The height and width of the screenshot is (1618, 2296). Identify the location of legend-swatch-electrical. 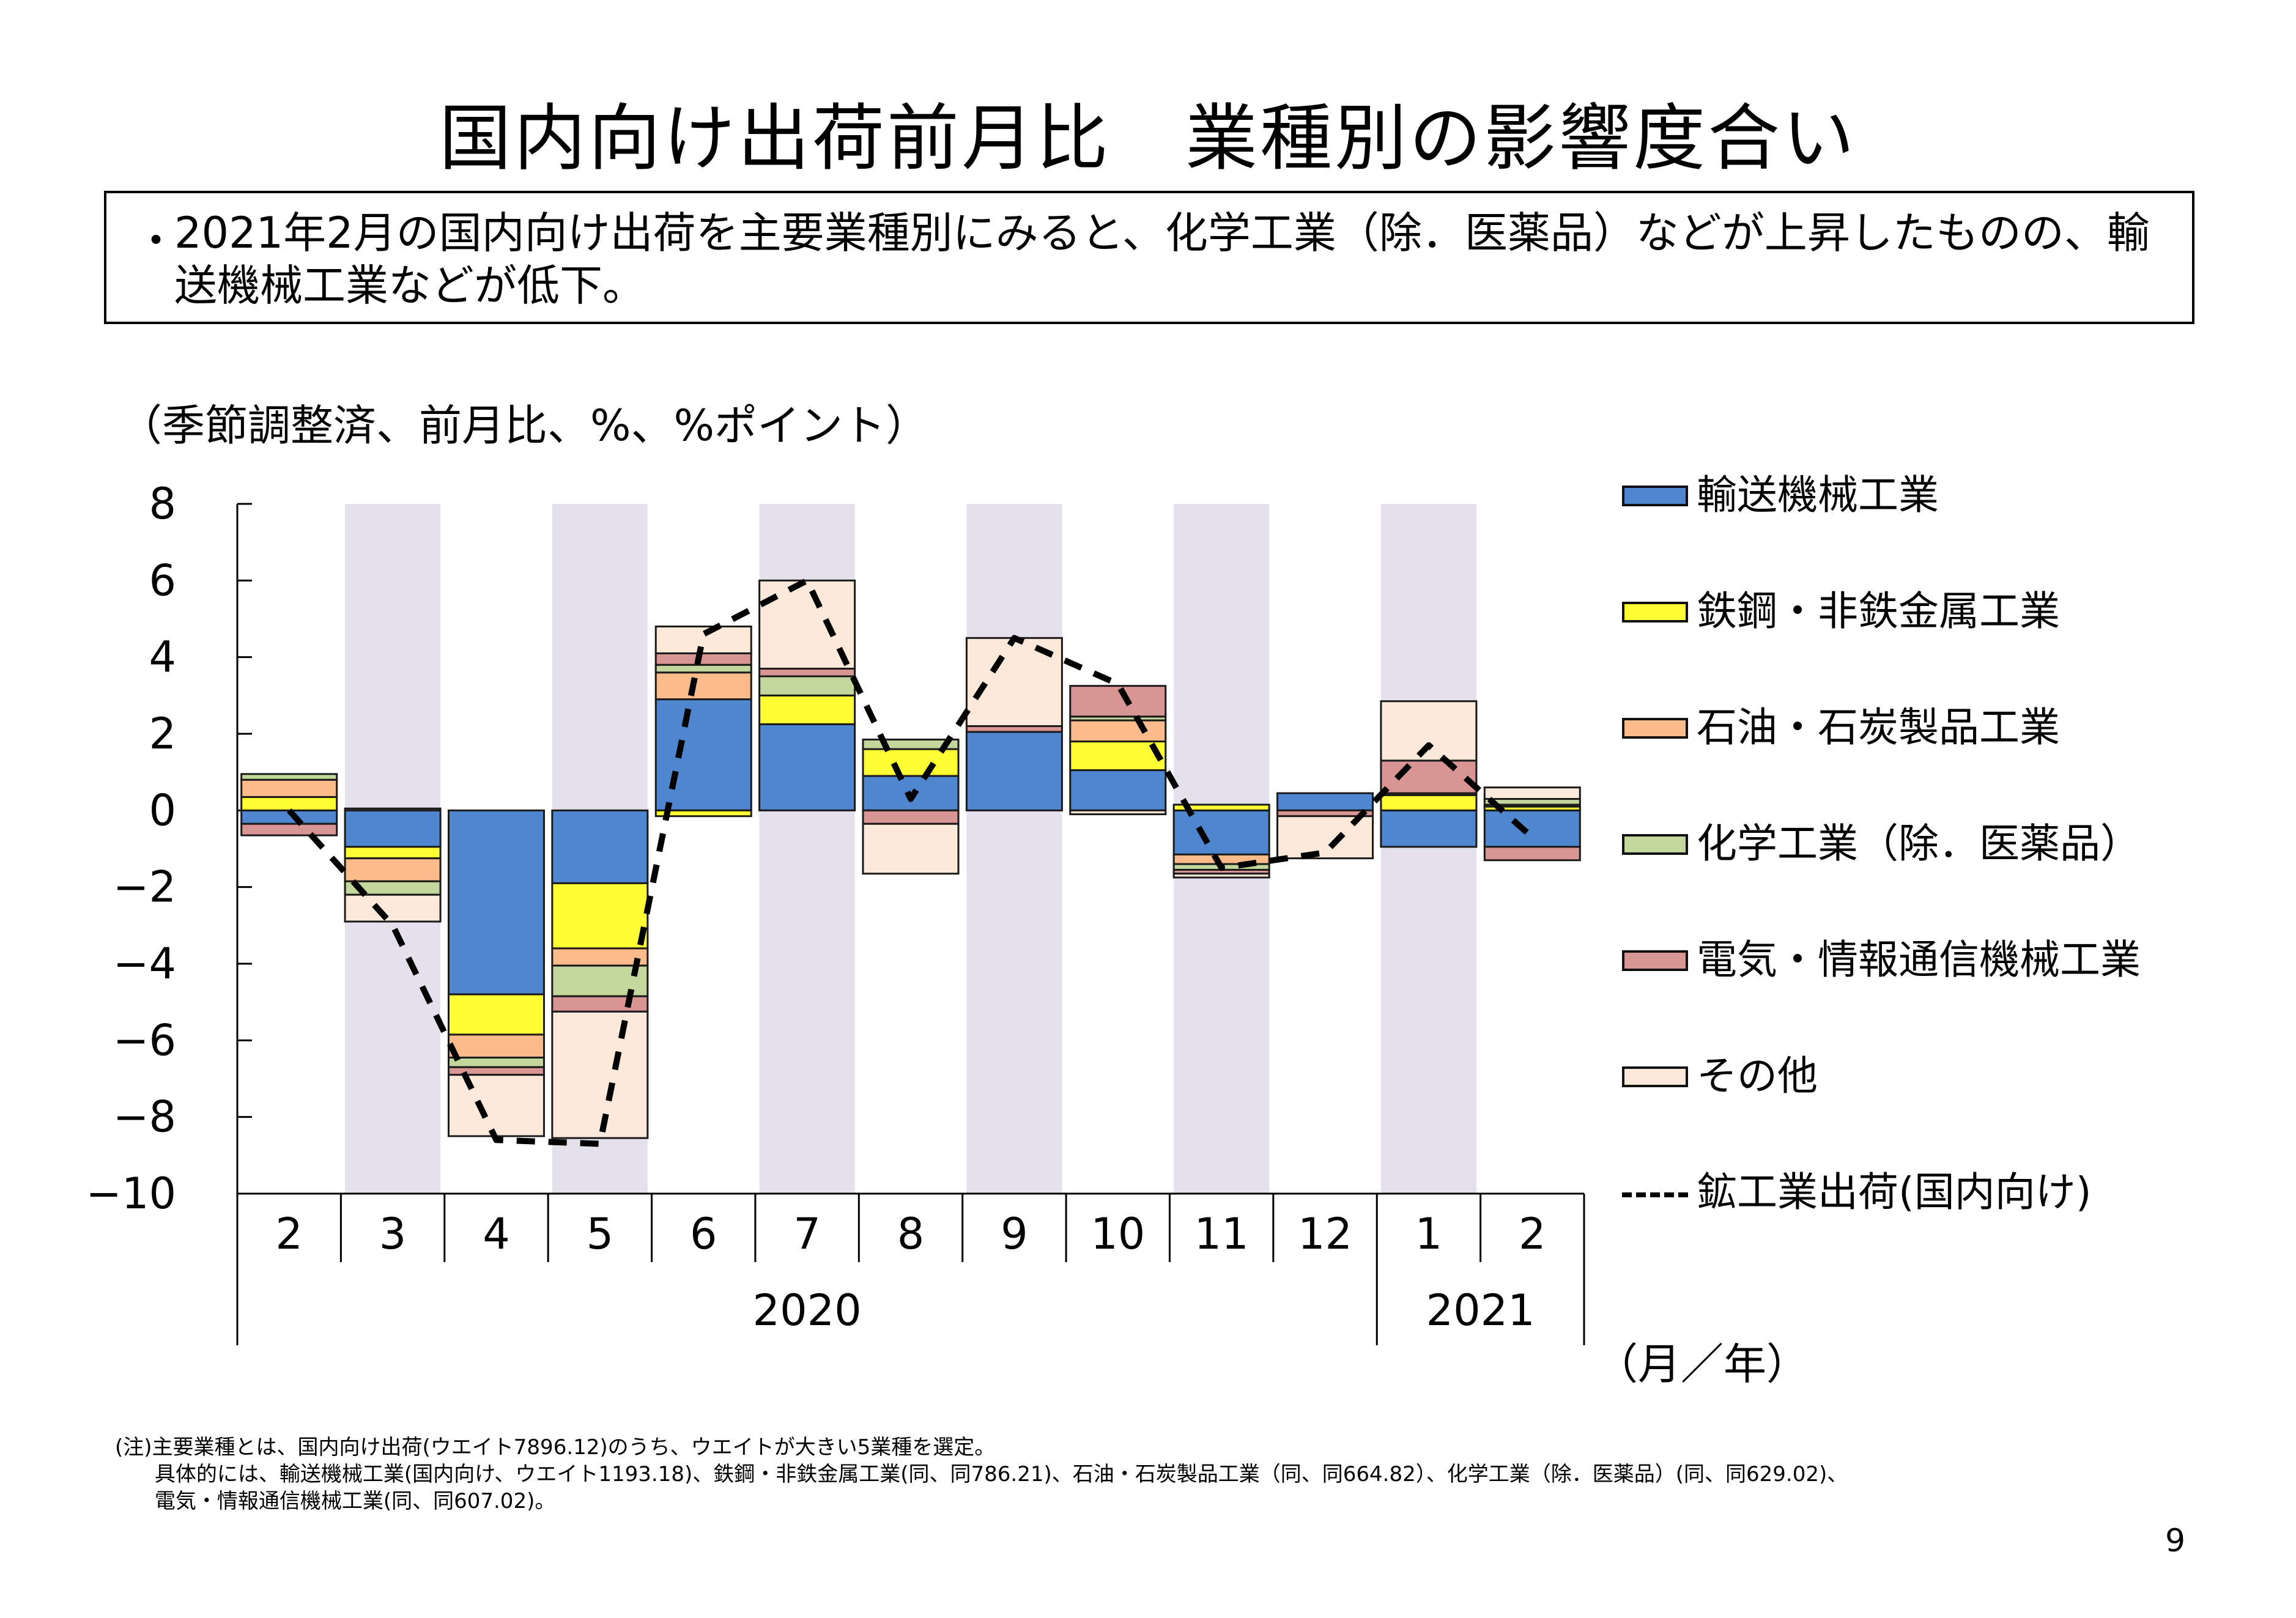
(1655, 961).